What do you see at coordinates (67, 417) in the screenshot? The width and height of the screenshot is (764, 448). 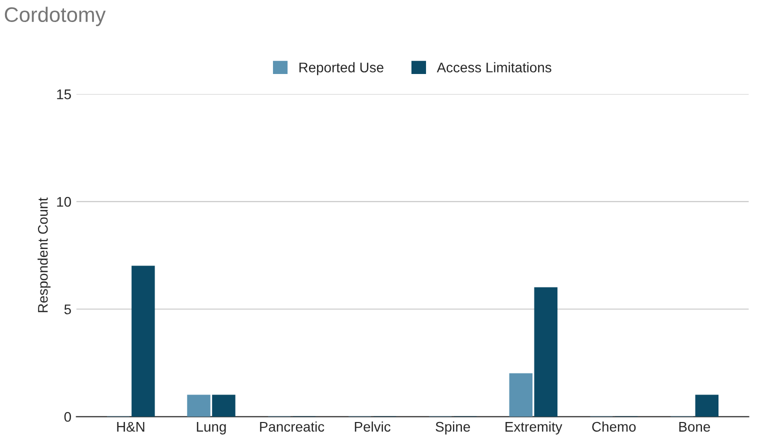 I see `y-tick-label: 0` at bounding box center [67, 417].